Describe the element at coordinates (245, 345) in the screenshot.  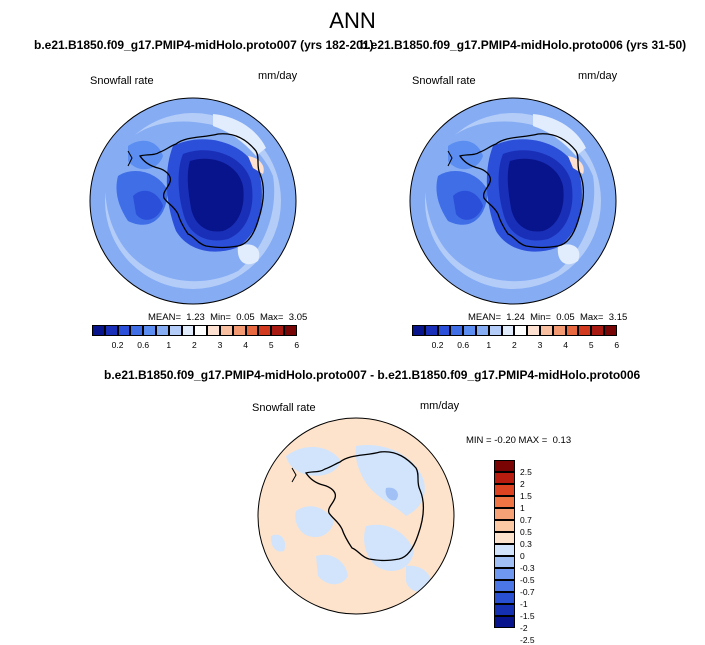
I see `panel1-colorbar-tick-label: 4` at that location.